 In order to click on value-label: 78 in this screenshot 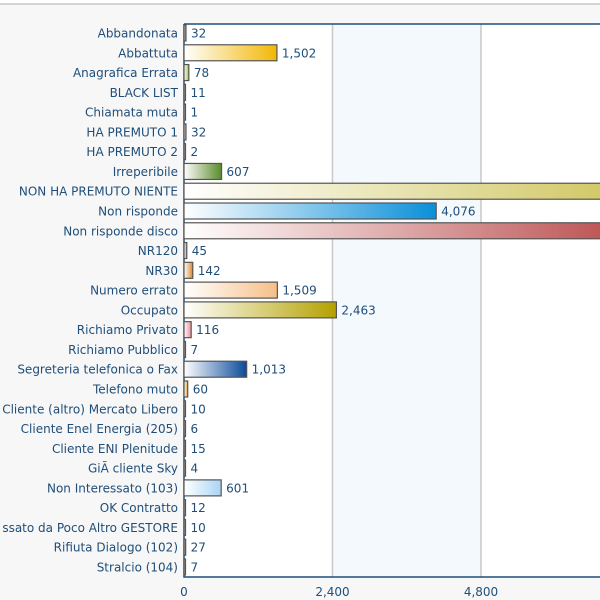, I will do `click(201, 73)`.